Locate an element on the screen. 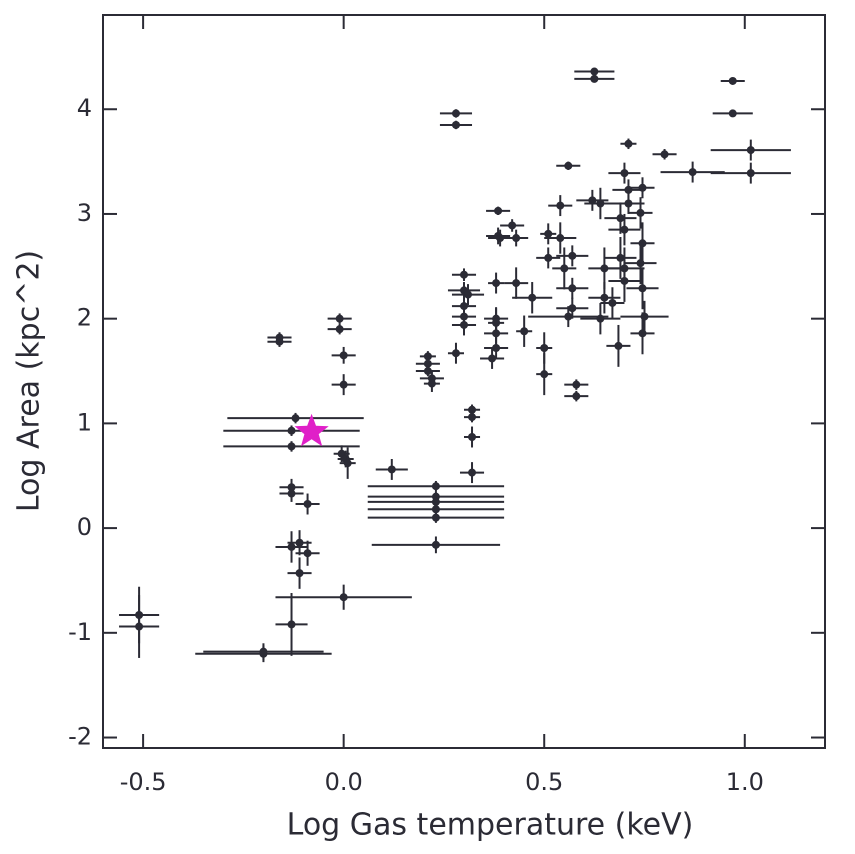  x-tick-label: 0.0 is located at coordinates (344, 782).